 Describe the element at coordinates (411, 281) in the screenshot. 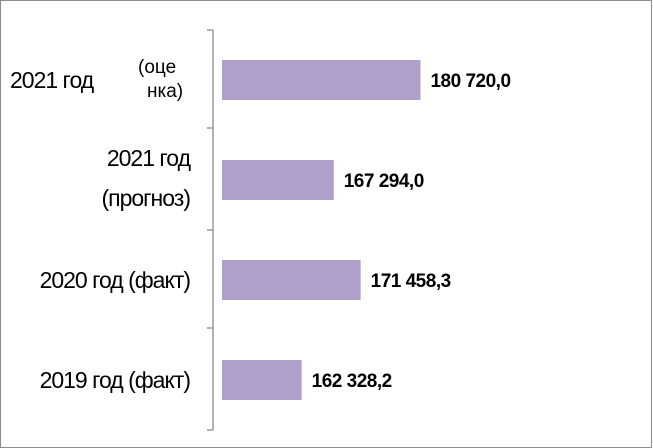

I see `value-label: 171 458,3` at that location.